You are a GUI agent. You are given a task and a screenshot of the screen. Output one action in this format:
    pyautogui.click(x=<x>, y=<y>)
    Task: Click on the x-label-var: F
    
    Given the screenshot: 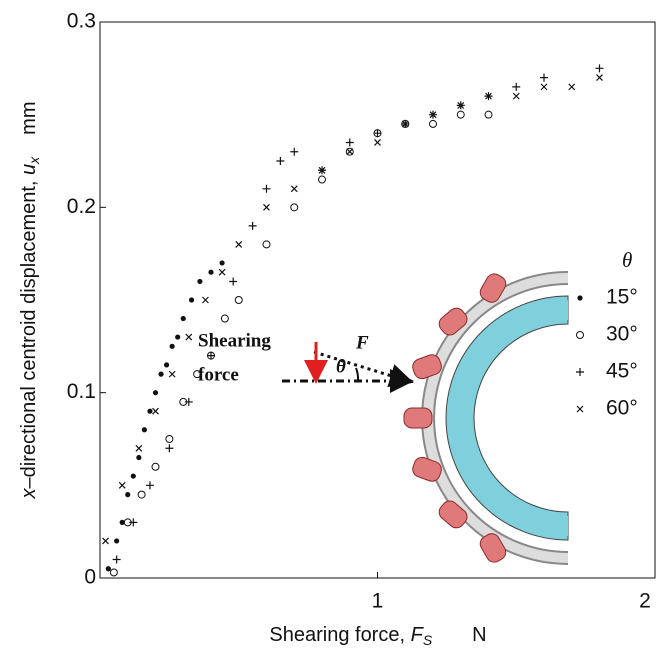 What is the action you would take?
    pyautogui.click(x=418, y=635)
    